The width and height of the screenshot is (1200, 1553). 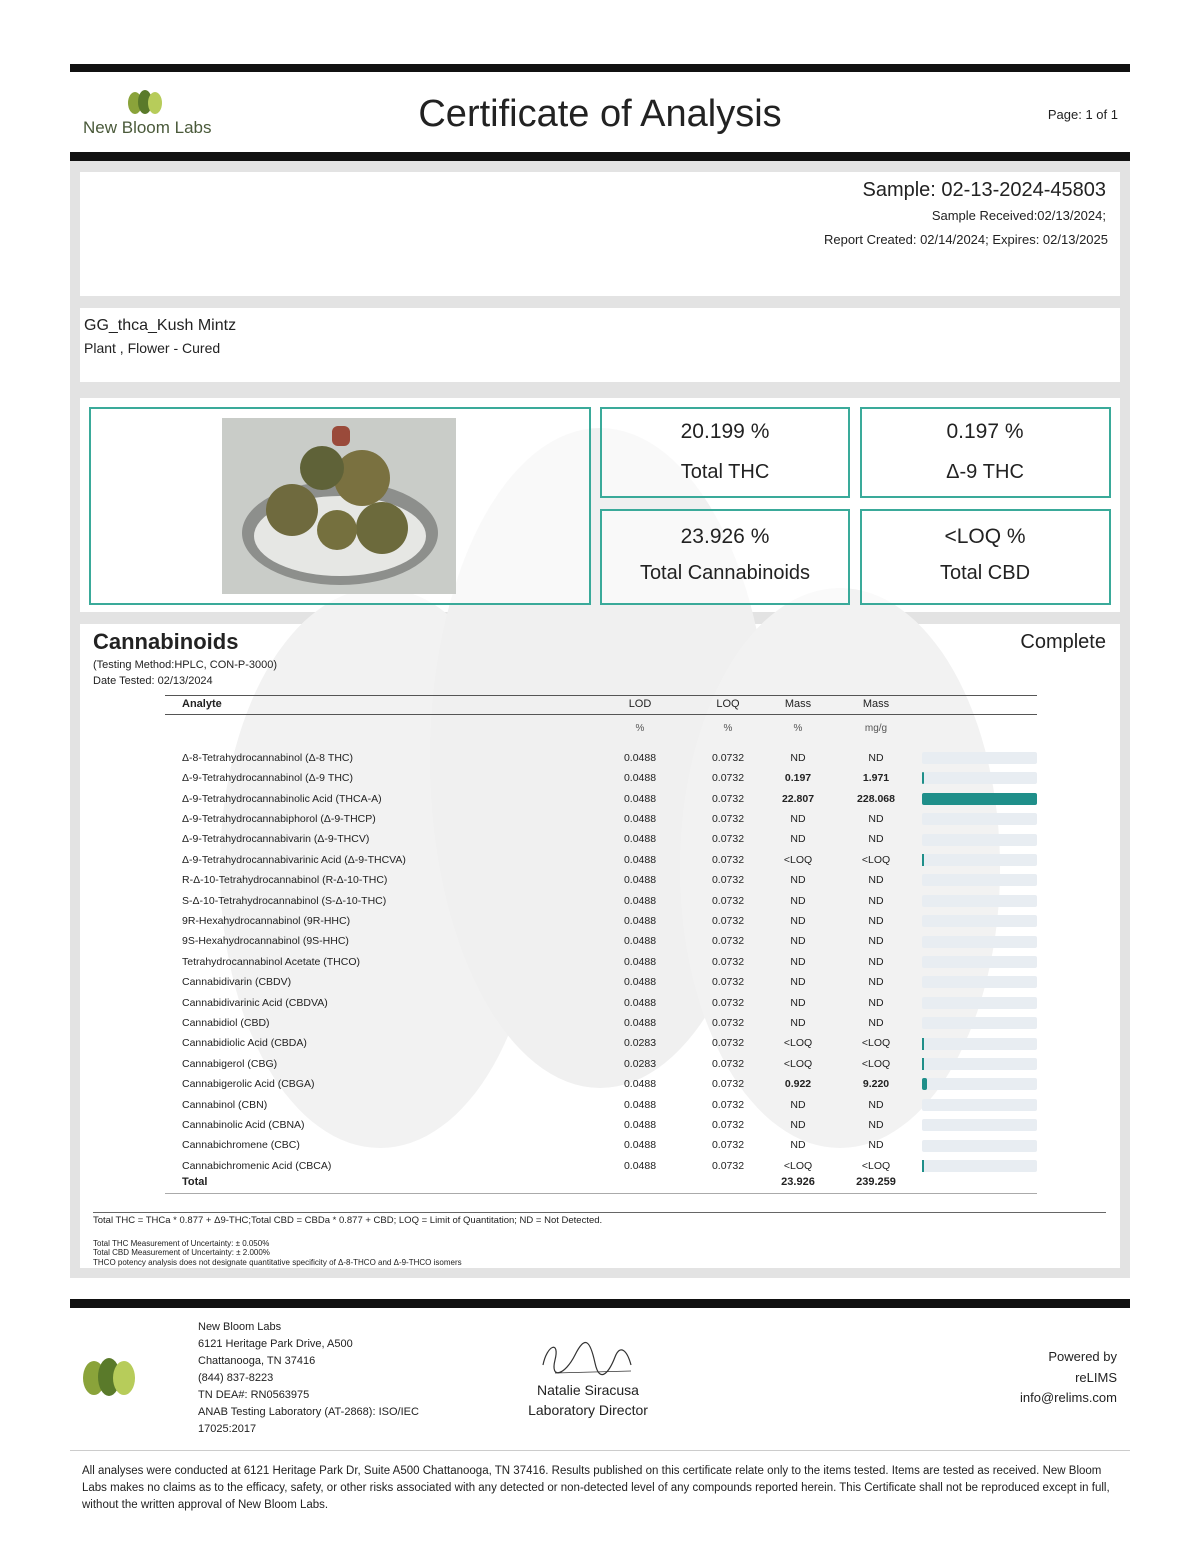 What do you see at coordinates (243, 1124) in the screenshot?
I see `analyte: Cannabinolic Acid (CBNA)` at bounding box center [243, 1124].